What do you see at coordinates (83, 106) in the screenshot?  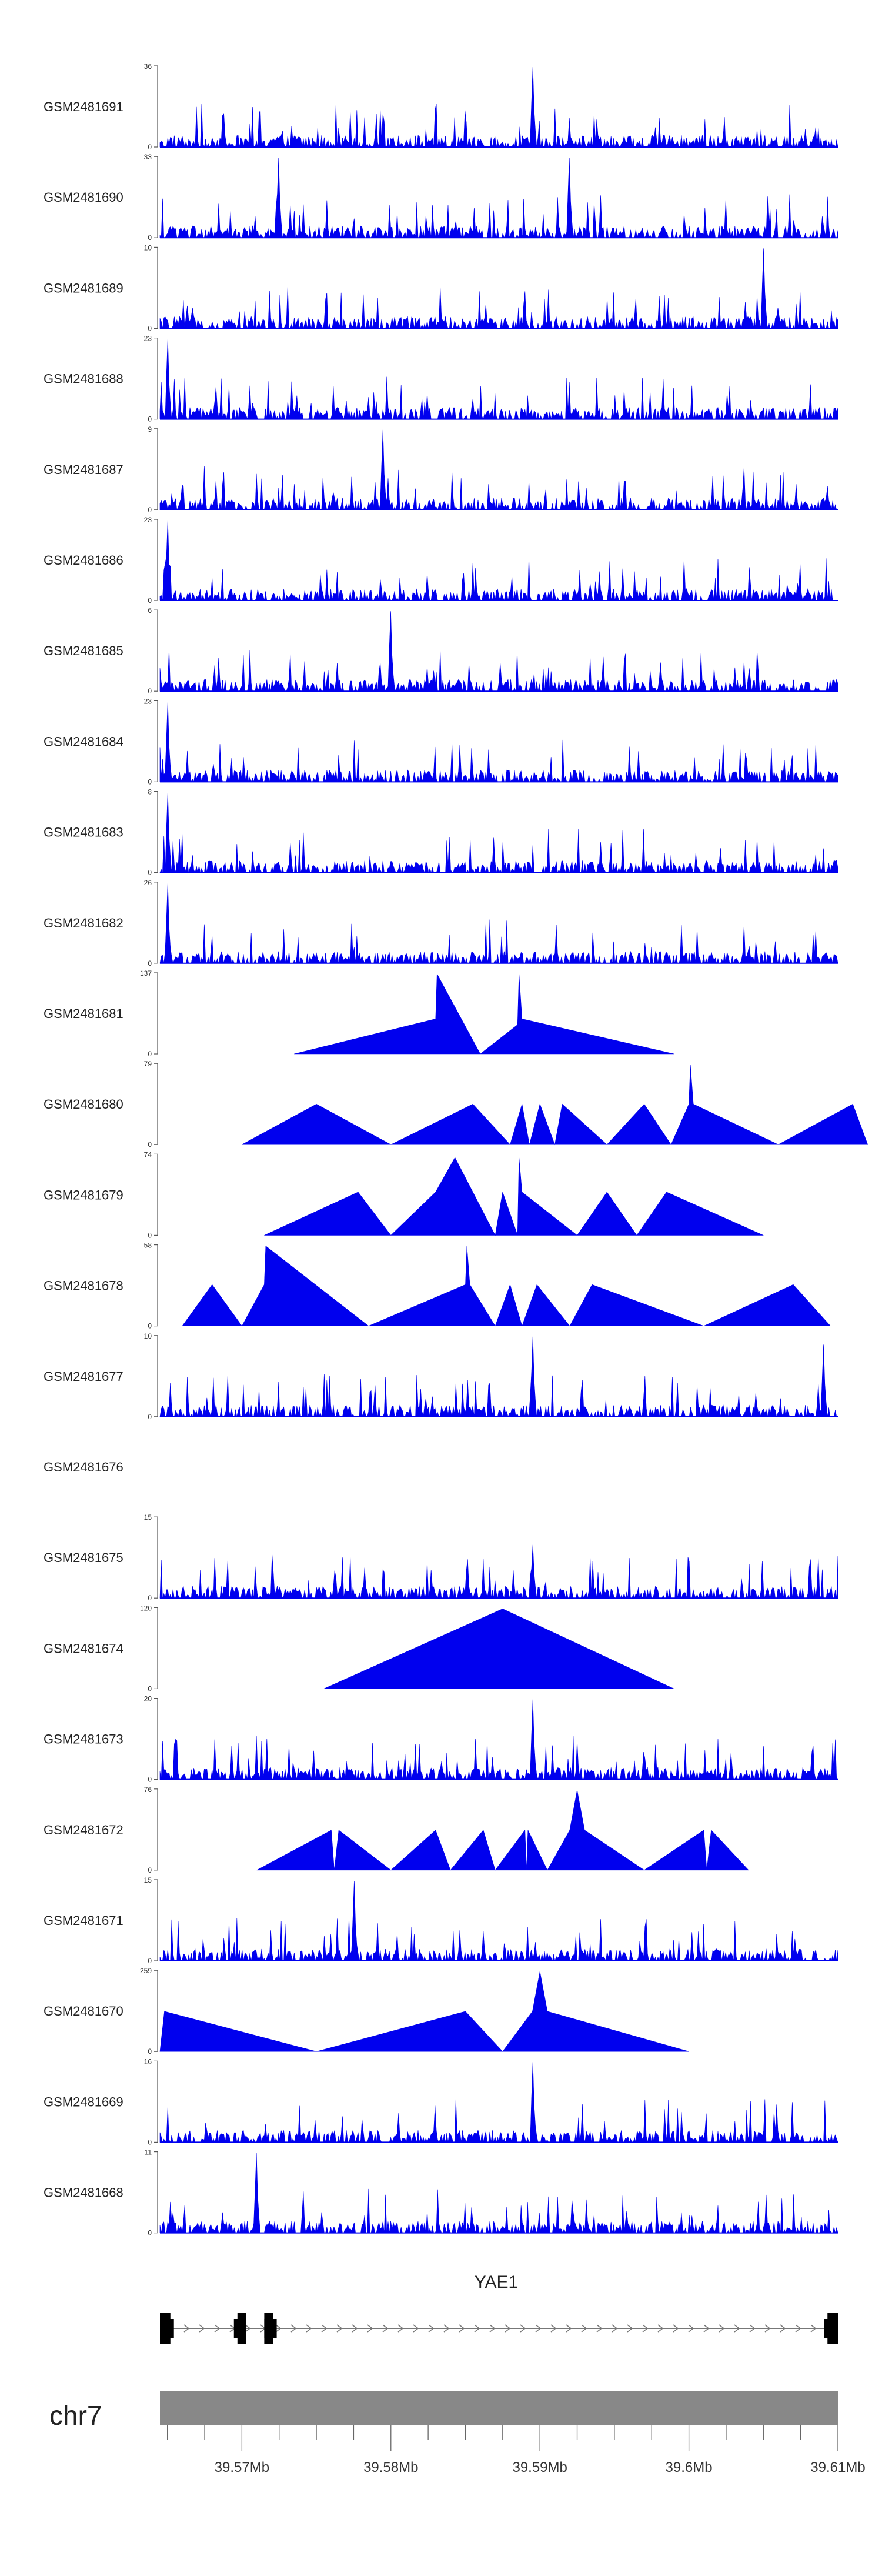 I see `track-label: GSM2481691` at bounding box center [83, 106].